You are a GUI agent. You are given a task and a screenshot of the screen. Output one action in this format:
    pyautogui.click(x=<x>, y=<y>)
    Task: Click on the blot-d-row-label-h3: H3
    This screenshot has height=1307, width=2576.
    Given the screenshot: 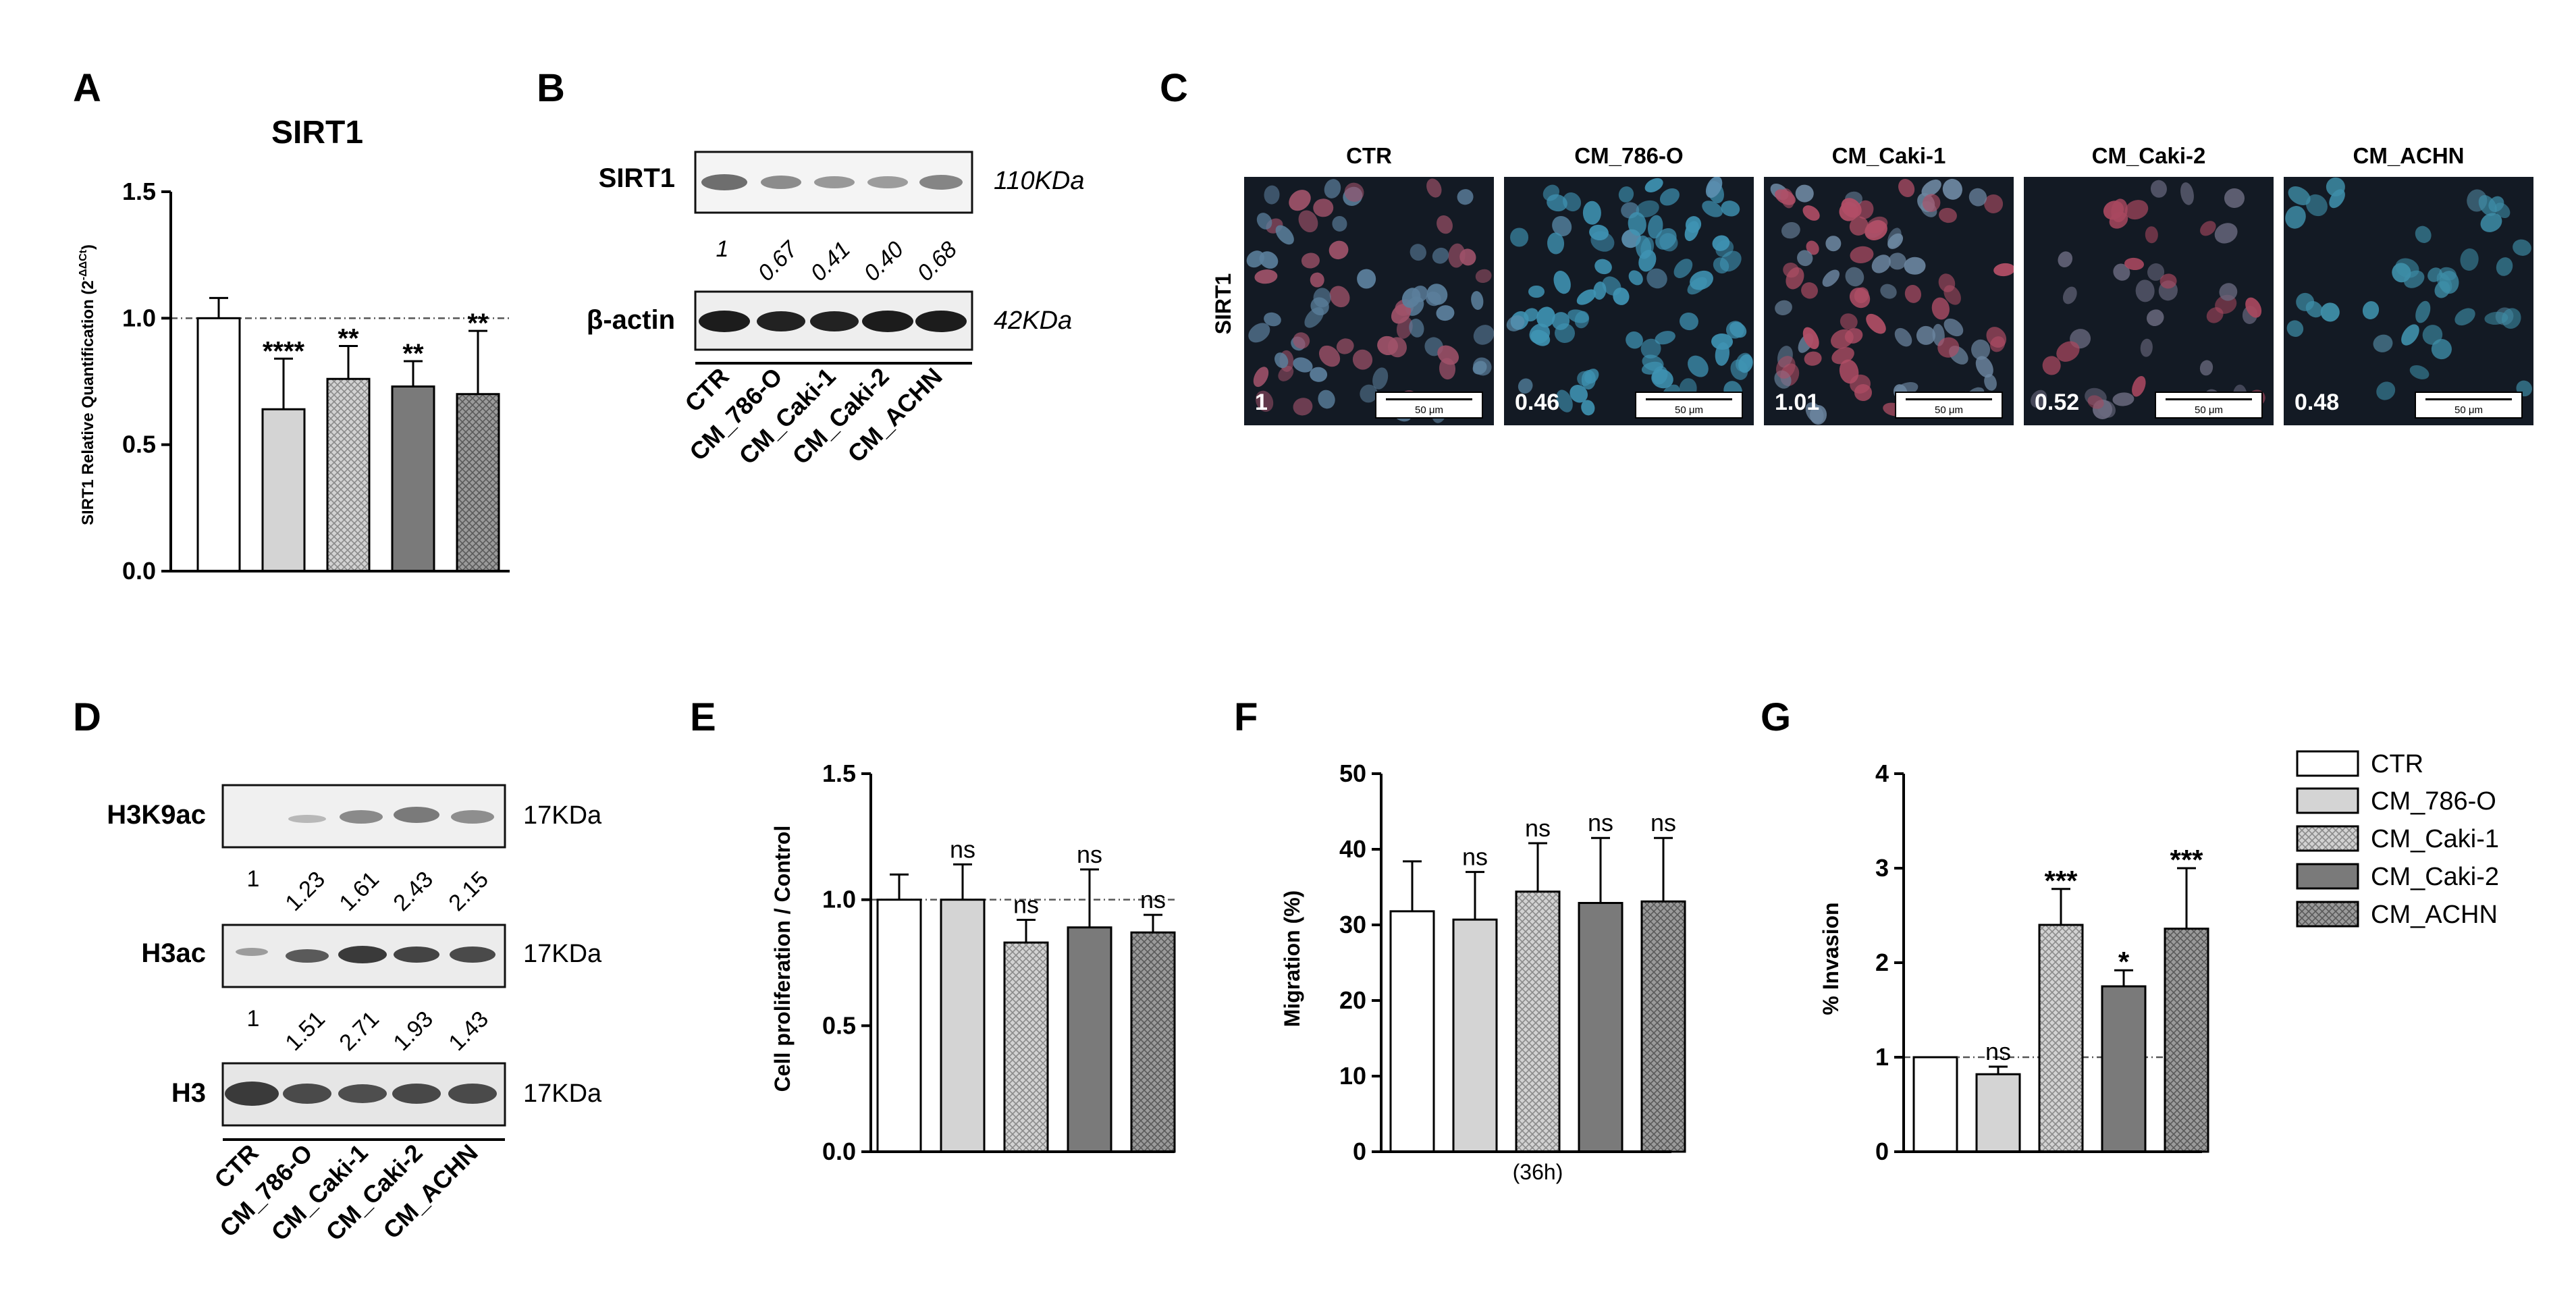 What is the action you would take?
    pyautogui.click(x=189, y=1093)
    